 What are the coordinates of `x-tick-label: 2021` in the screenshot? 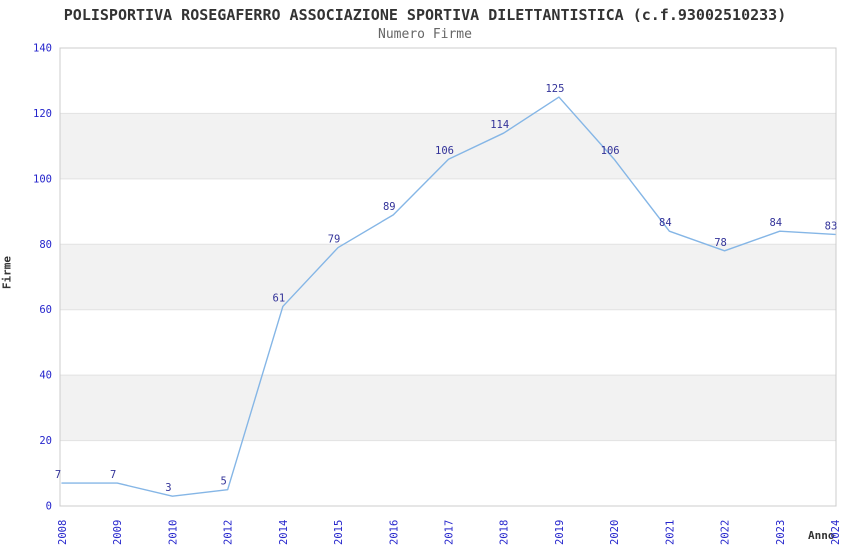 It's located at (670, 532).